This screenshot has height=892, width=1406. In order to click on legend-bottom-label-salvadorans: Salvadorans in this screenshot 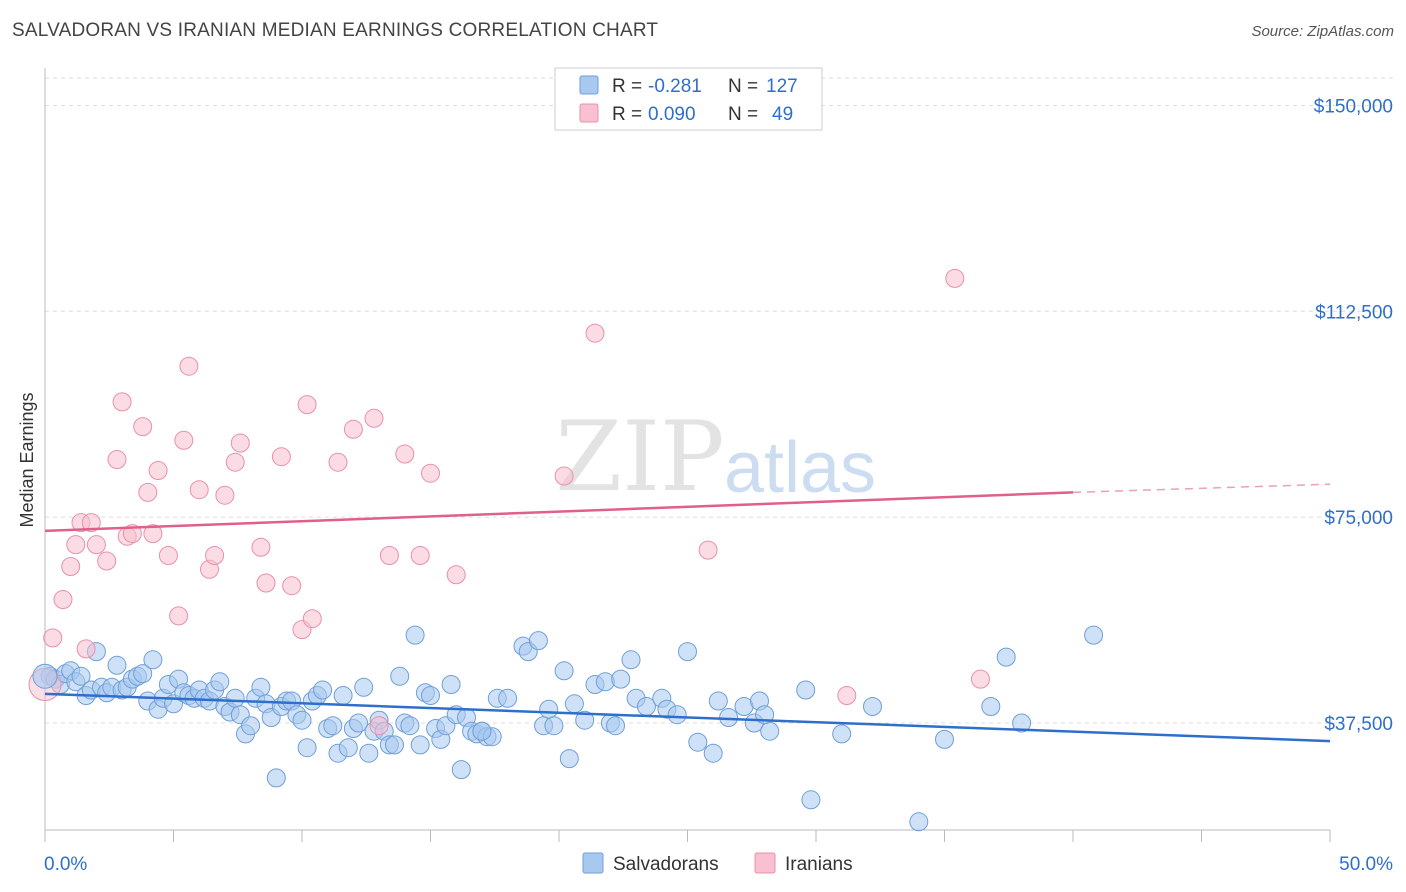, I will do `click(666, 864)`.